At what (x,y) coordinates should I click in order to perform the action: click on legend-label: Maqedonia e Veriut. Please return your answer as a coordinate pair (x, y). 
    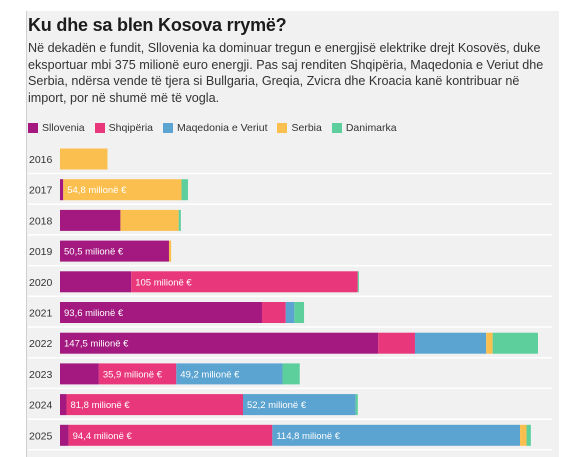
    Looking at the image, I should click on (222, 128).